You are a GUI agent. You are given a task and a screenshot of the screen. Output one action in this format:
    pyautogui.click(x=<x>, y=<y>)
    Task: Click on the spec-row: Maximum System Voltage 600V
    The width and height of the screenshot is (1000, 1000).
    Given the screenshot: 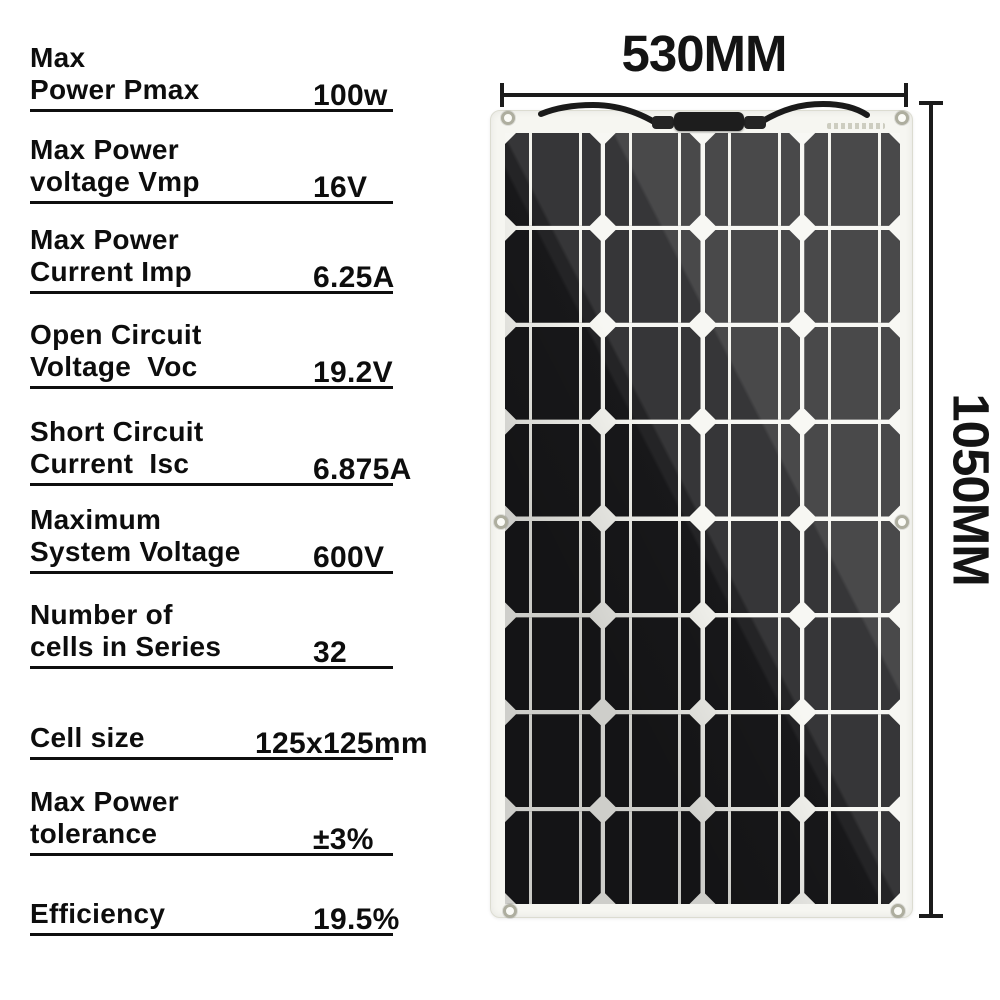 What is the action you would take?
    pyautogui.click(x=211, y=539)
    